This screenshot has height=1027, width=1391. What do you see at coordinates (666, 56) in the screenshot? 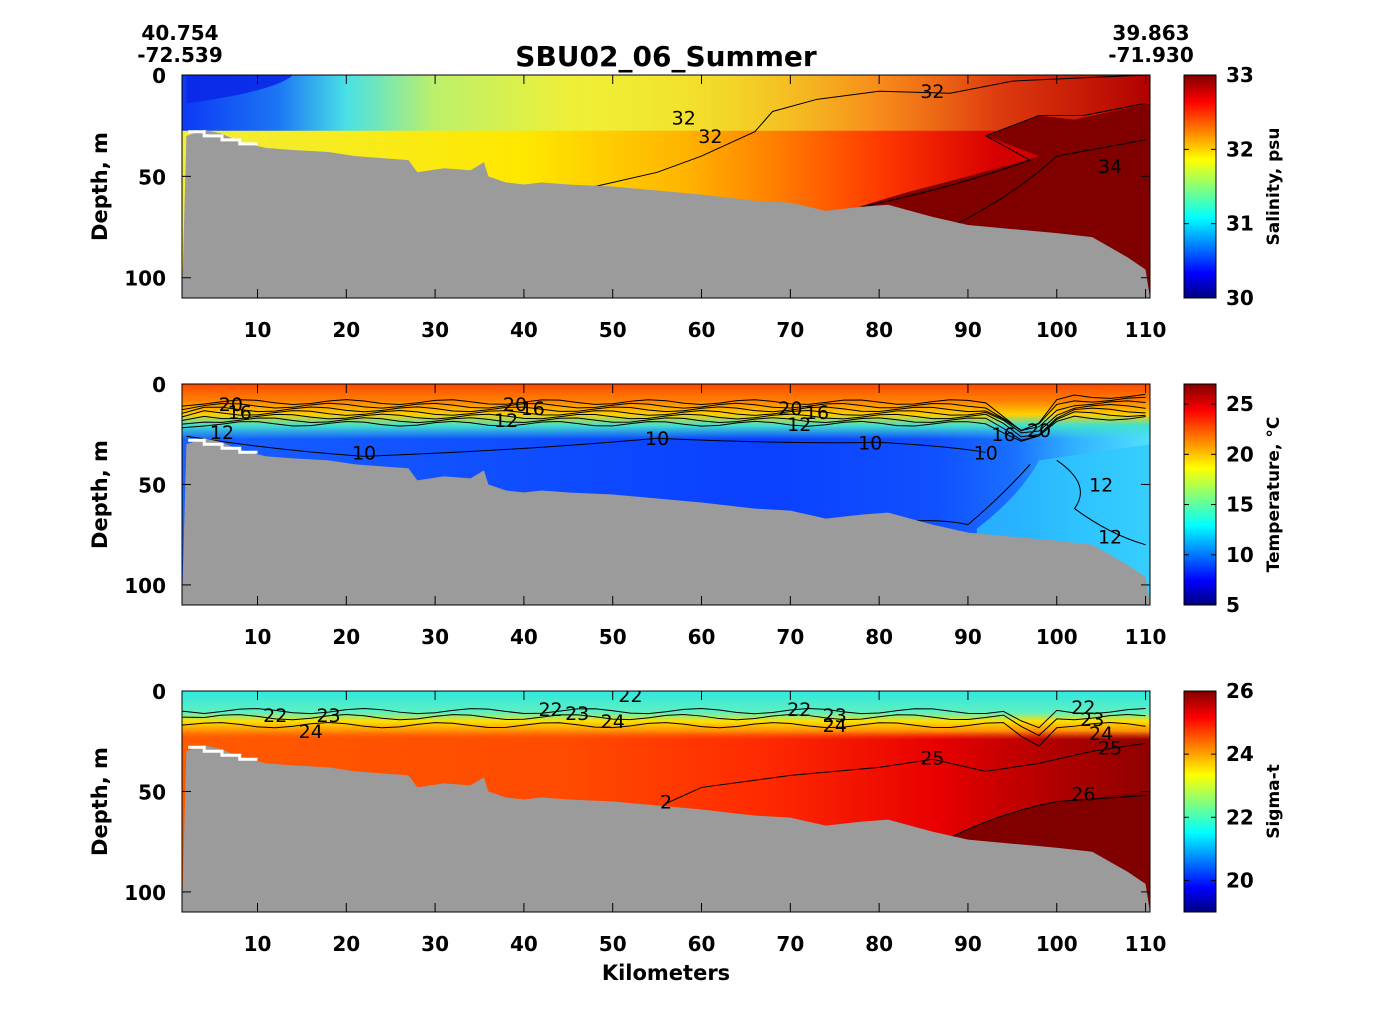
I see `chart-title: SBU02_06_Summer` at bounding box center [666, 56].